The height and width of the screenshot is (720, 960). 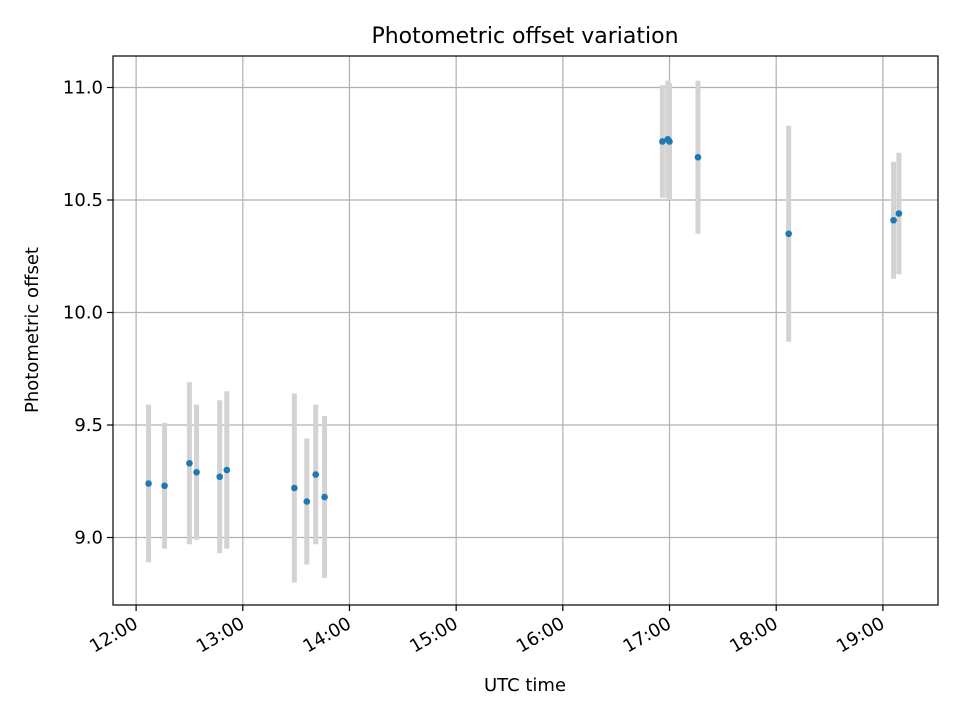 What do you see at coordinates (32, 330) in the screenshot?
I see `y-axis-label: Photometric offset` at bounding box center [32, 330].